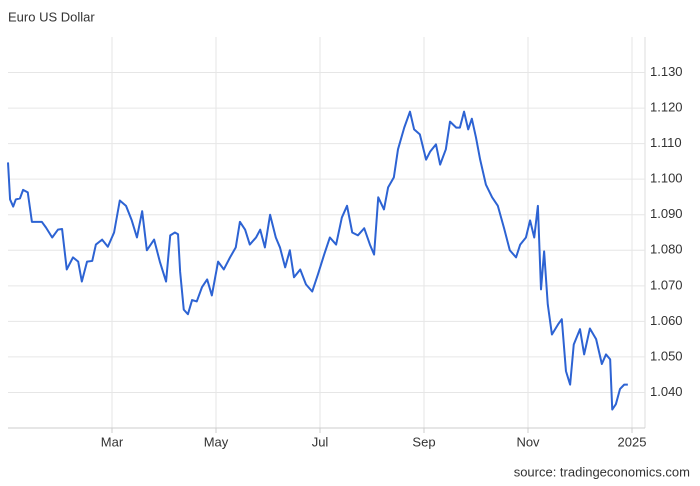  Describe the element at coordinates (423, 441) in the screenshot. I see `x-tick-label: Sep` at that location.